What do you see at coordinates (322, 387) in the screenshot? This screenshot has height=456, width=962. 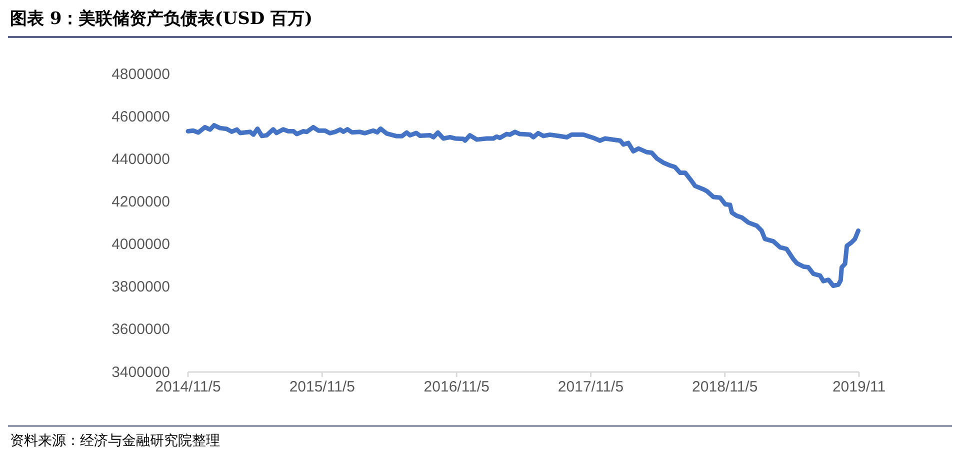 I see `x-tick-label: 2015/11/5` at bounding box center [322, 387].